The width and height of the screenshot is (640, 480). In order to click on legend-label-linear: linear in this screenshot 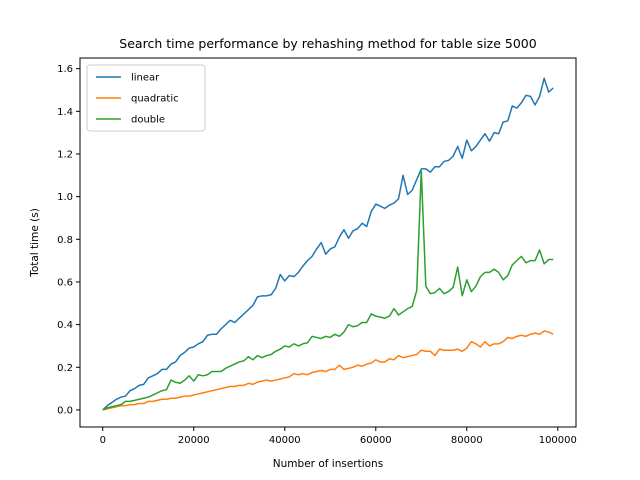, I will do `click(145, 78)`.